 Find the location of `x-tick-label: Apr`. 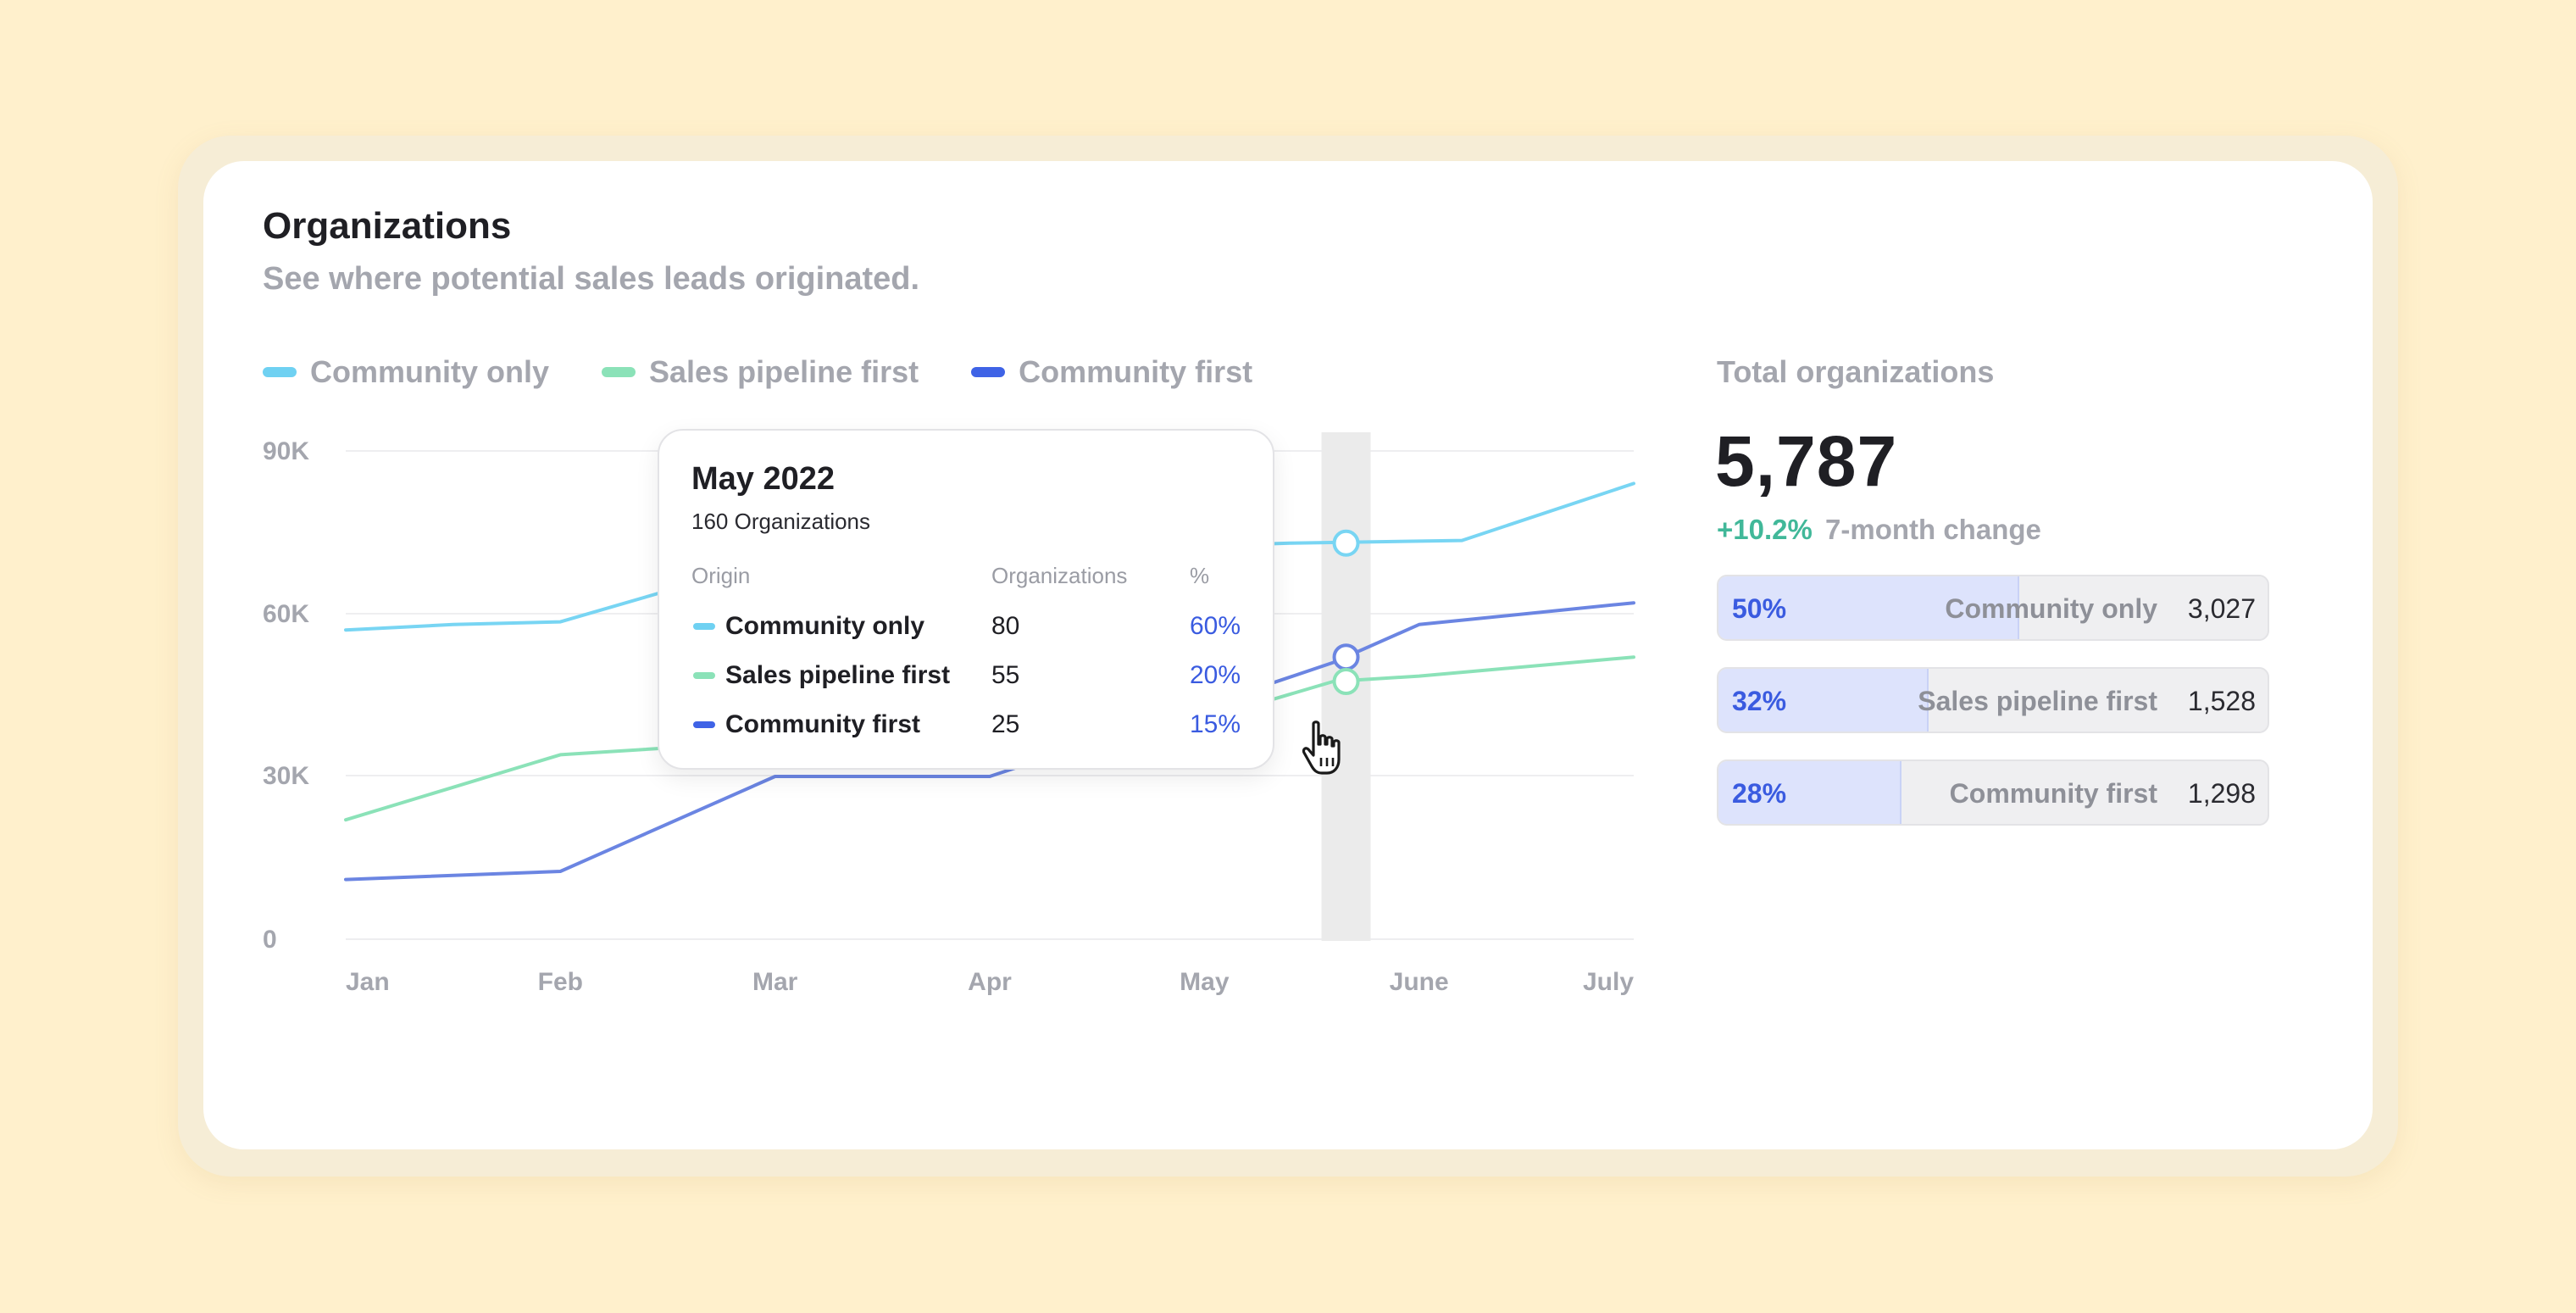

x-tick-label: Apr is located at coordinates (990, 982).